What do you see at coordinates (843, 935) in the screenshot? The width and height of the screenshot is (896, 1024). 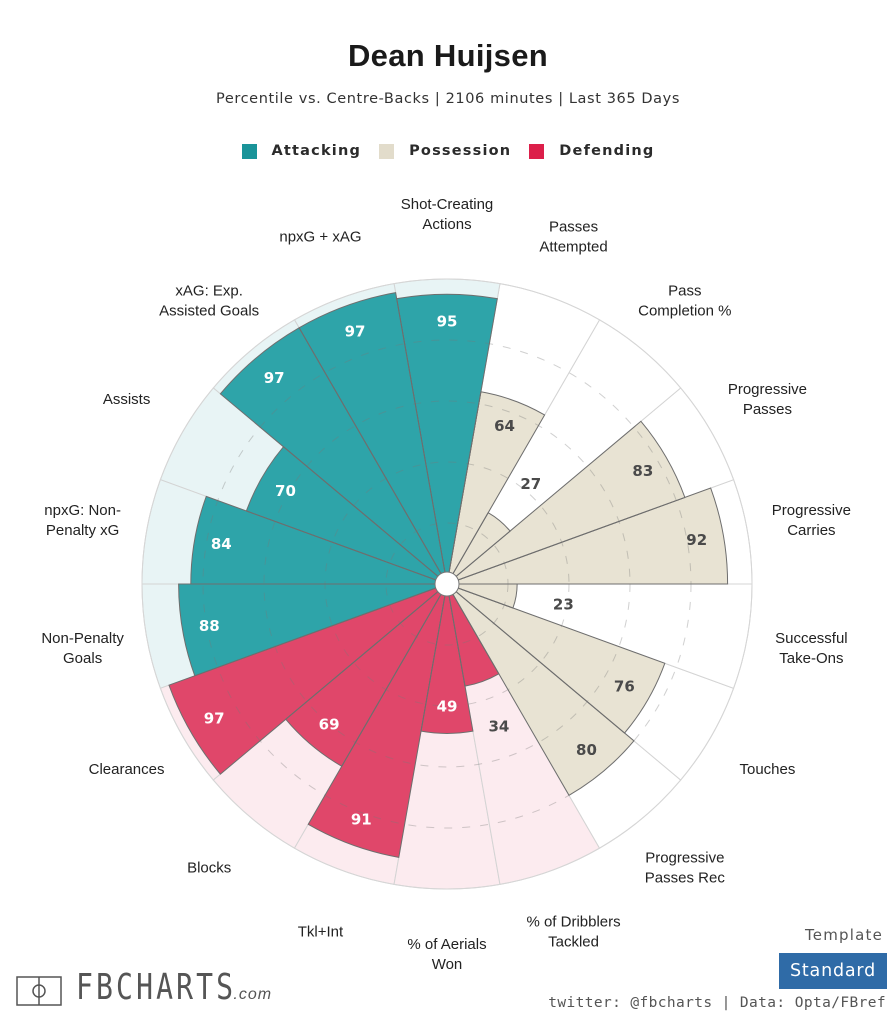 I see `template-label: Template` at bounding box center [843, 935].